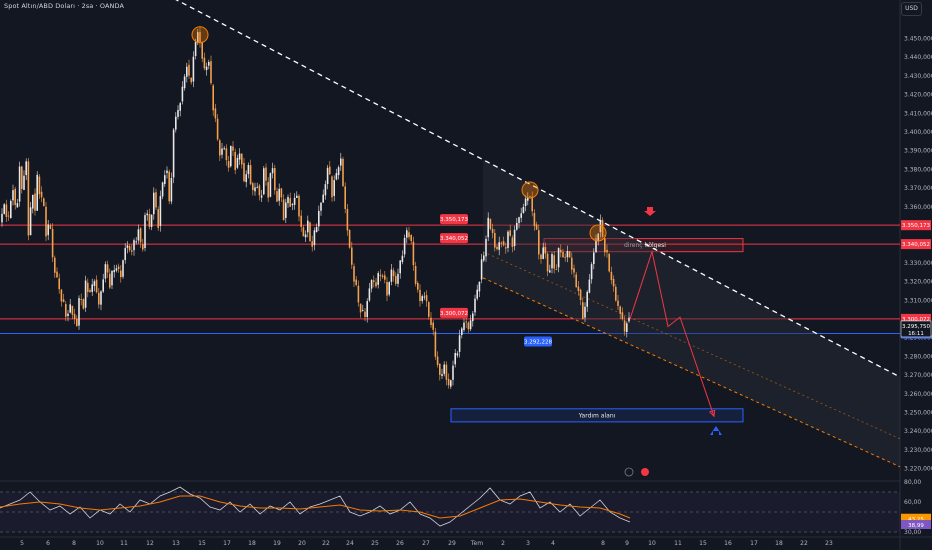  What do you see at coordinates (629, 472) in the screenshot?
I see `dividend-icon` at bounding box center [629, 472].